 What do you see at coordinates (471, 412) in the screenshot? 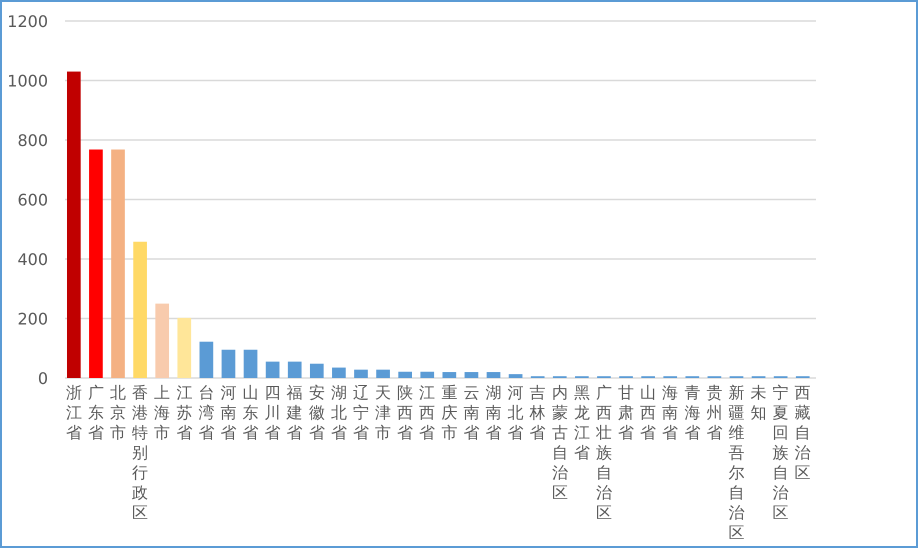
I see `x-tick-label: 云南省` at bounding box center [471, 412].